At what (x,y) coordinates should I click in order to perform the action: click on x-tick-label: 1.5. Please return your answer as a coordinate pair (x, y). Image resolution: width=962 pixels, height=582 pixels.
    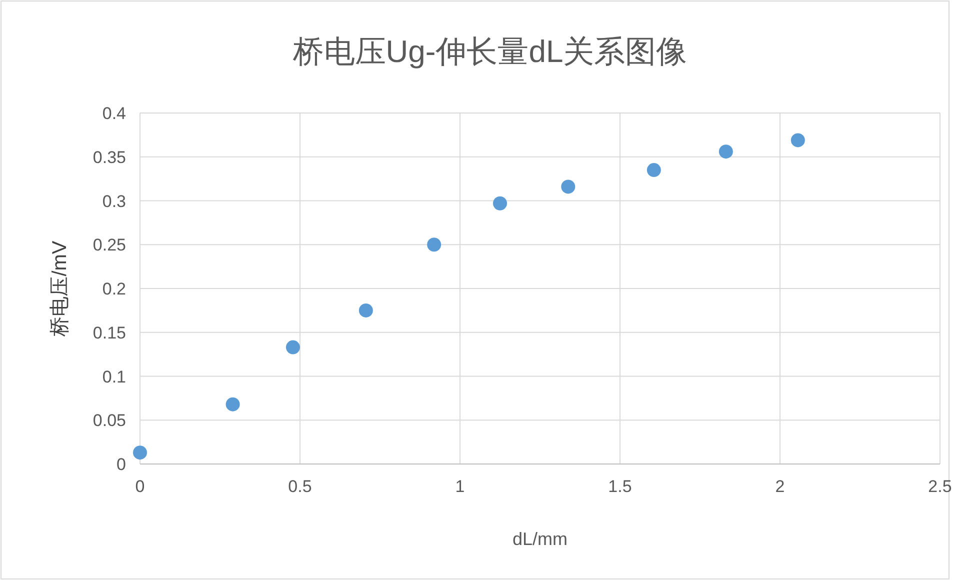
    Looking at the image, I should click on (620, 486).